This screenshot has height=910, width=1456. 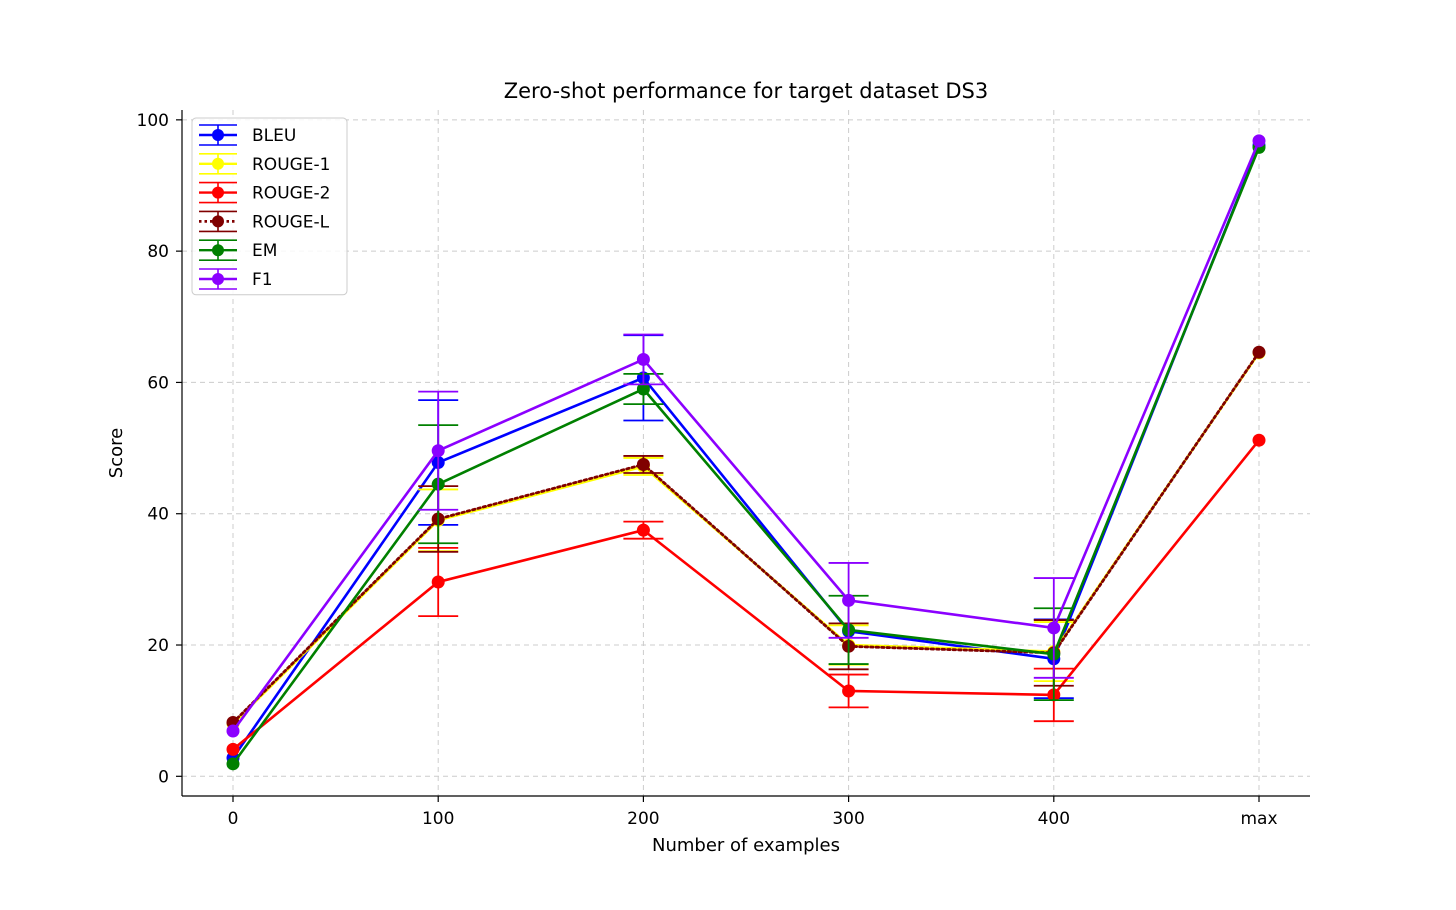 I want to click on legend-label: ROUGE-2, so click(x=291, y=194).